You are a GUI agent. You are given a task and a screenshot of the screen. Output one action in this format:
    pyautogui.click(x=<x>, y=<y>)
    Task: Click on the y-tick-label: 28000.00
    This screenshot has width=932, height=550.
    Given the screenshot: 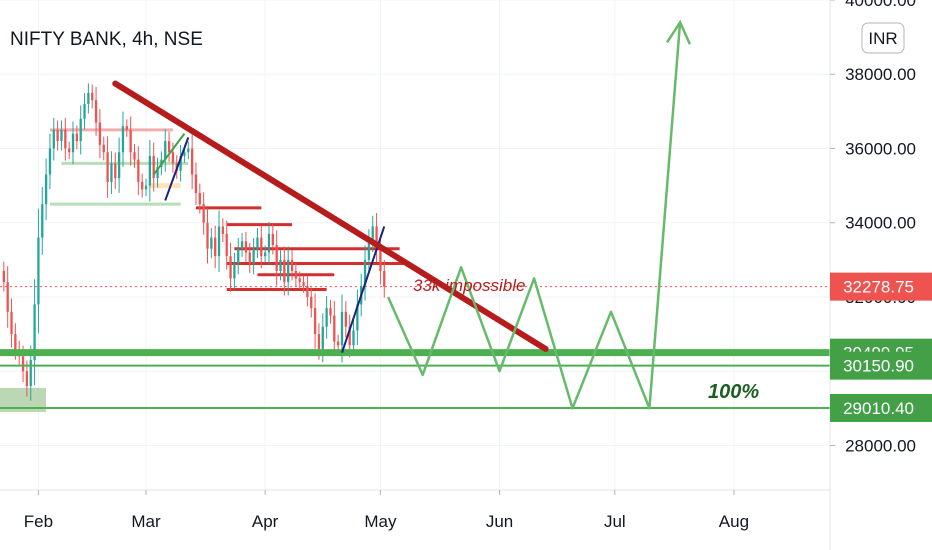 What is the action you would take?
    pyautogui.click(x=880, y=445)
    